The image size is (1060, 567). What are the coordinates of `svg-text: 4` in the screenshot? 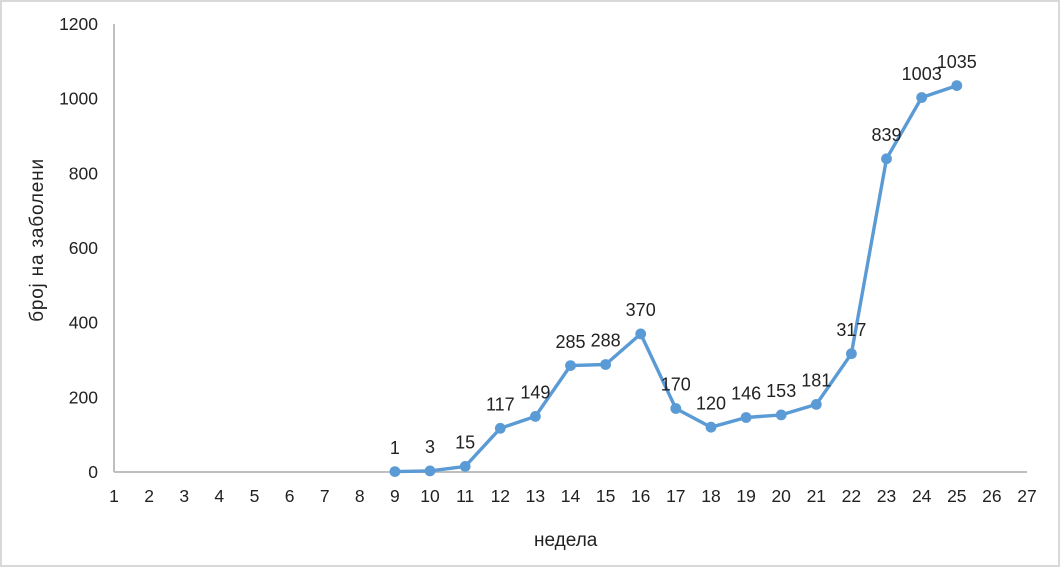 It's located at (219, 496).